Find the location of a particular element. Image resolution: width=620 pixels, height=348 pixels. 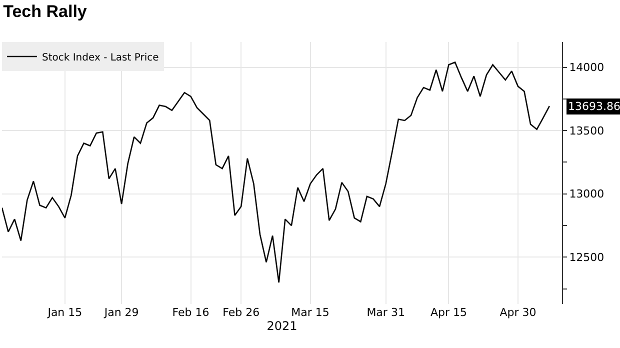

chart-title: Tech Rally is located at coordinates (45, 12).